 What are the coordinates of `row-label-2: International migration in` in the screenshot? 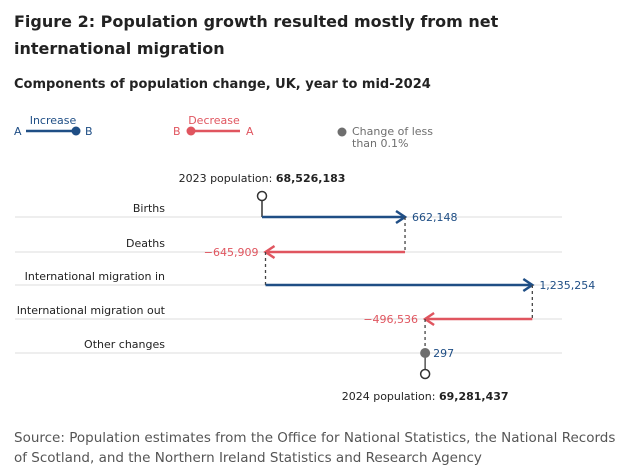 It's located at (95, 276).